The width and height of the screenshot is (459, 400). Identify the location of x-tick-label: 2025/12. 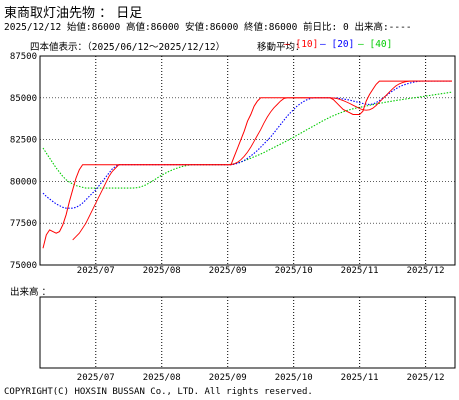
(426, 271).